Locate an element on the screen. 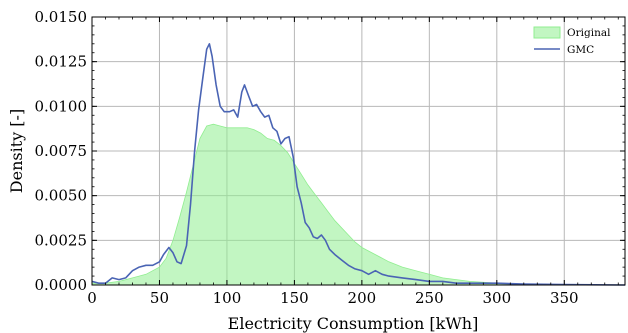 The height and width of the screenshot is (333, 628). y-tick-label: 0.0125 is located at coordinates (61, 62).